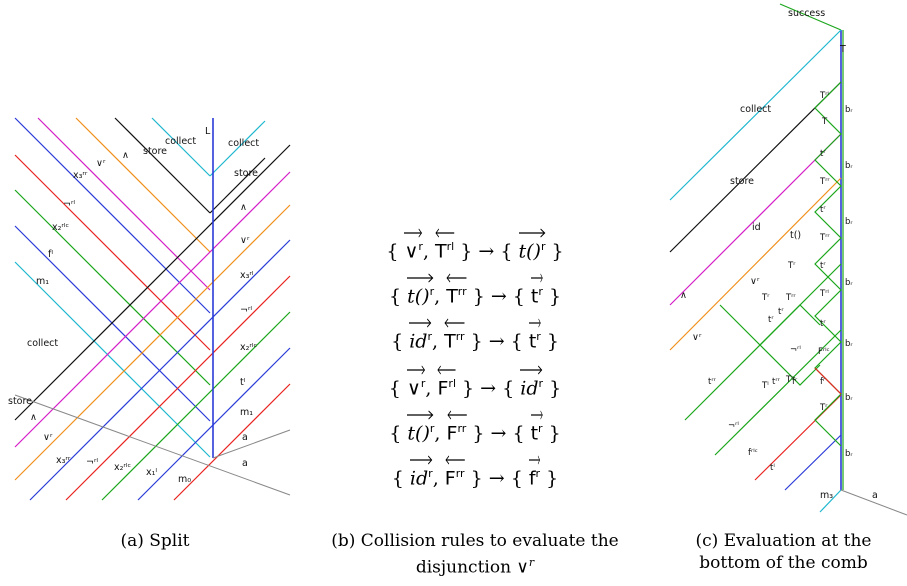 The image size is (907, 586). I want to click on mid-token: ¬ʳˡ, so click(795, 350).